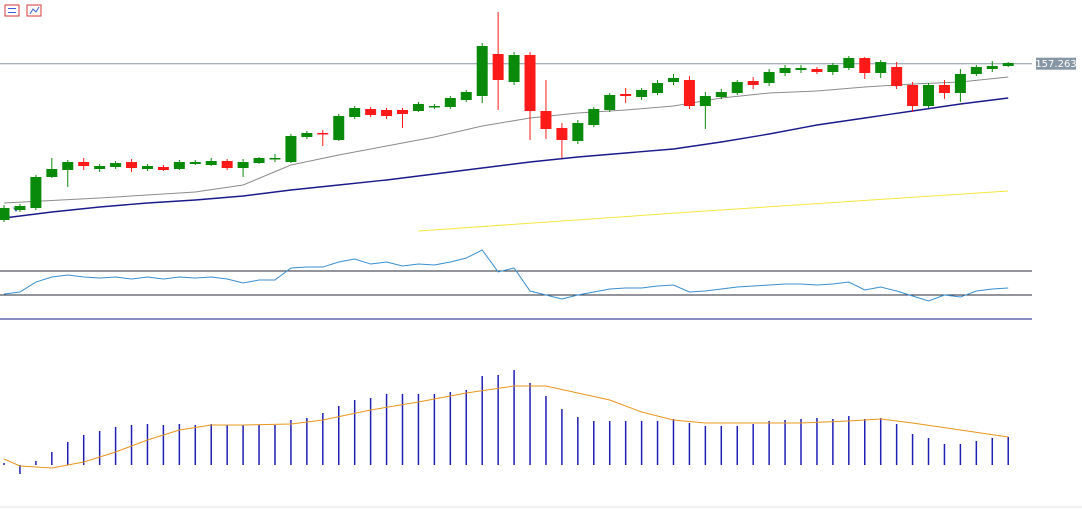 This screenshot has width=1082, height=509. Describe the element at coordinates (713, 211) in the screenshot. I see `moving-average` at that location.